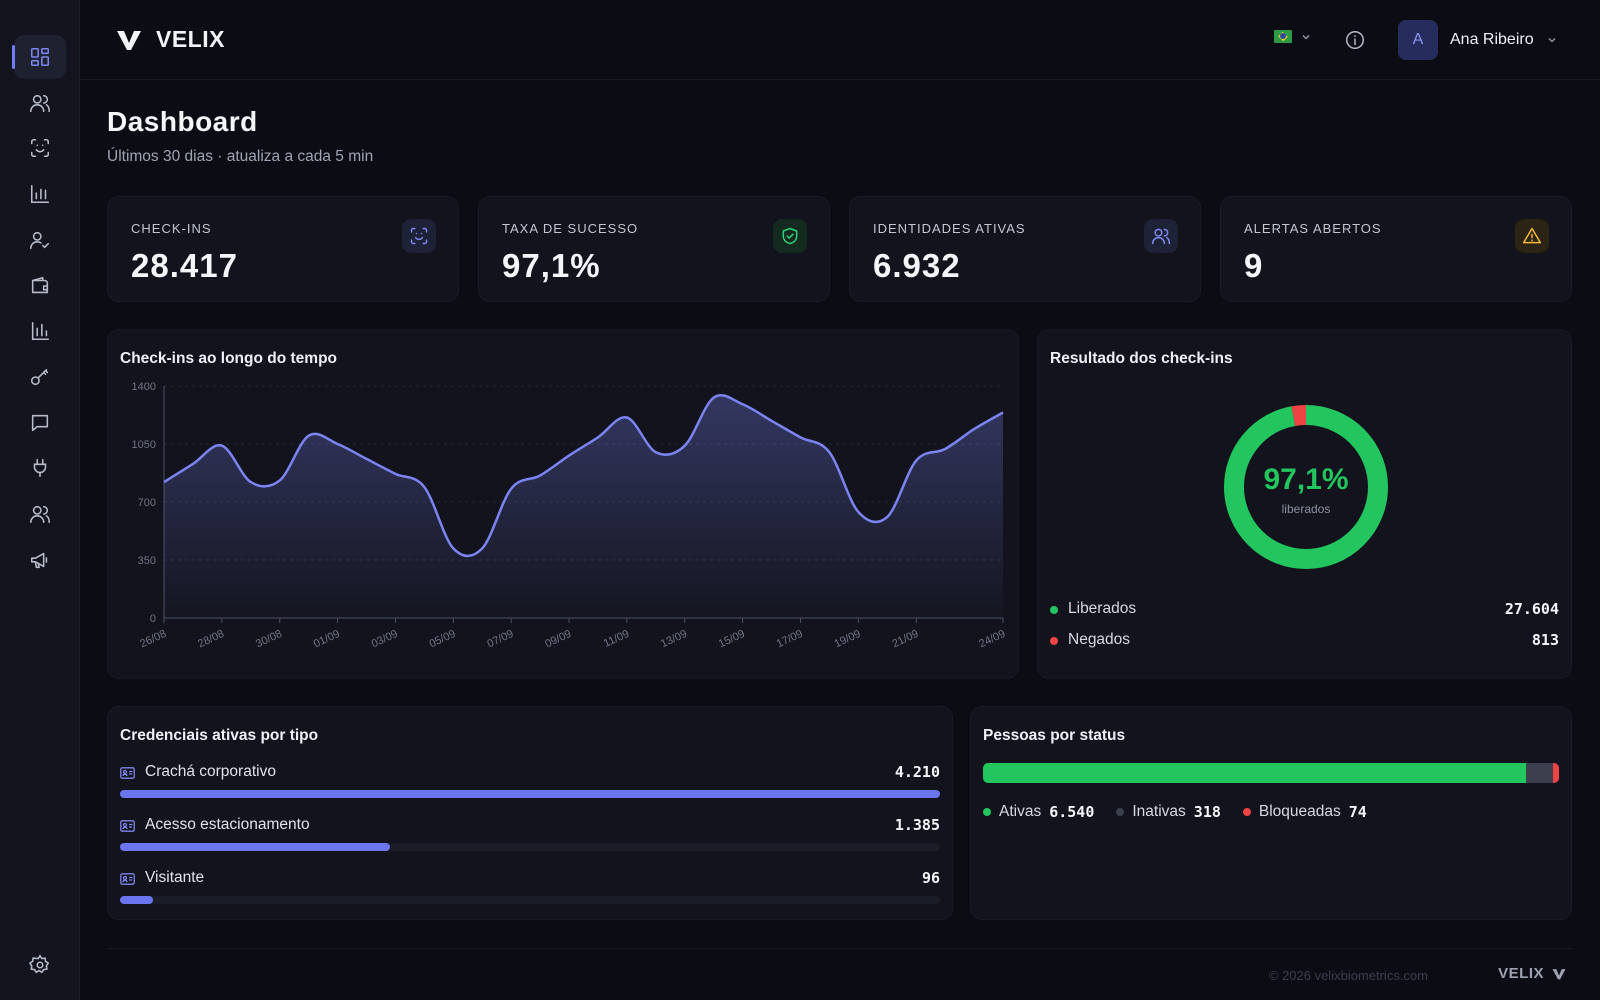 The image size is (1600, 1000). Describe the element at coordinates (269, 639) in the screenshot. I see `x-tick-label: 30/08` at that location.